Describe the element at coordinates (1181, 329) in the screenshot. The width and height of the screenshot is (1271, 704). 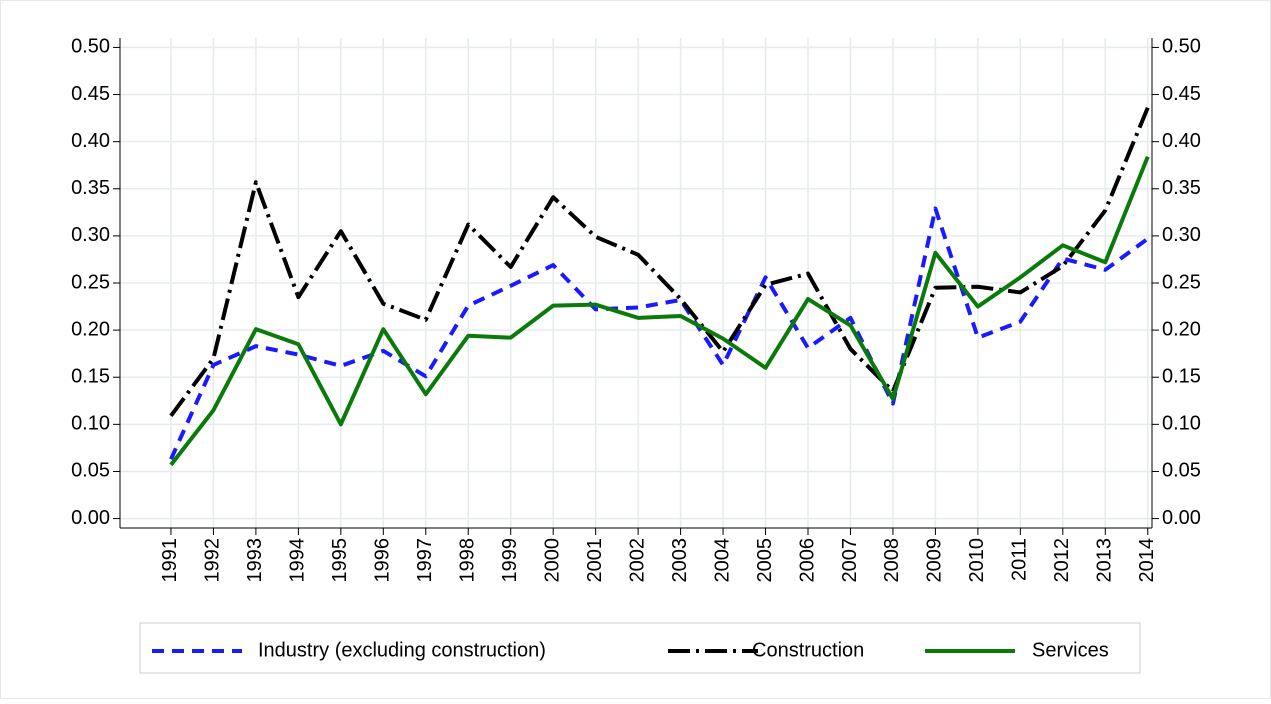
I see `y2-tick-label: 0.20` at that location.